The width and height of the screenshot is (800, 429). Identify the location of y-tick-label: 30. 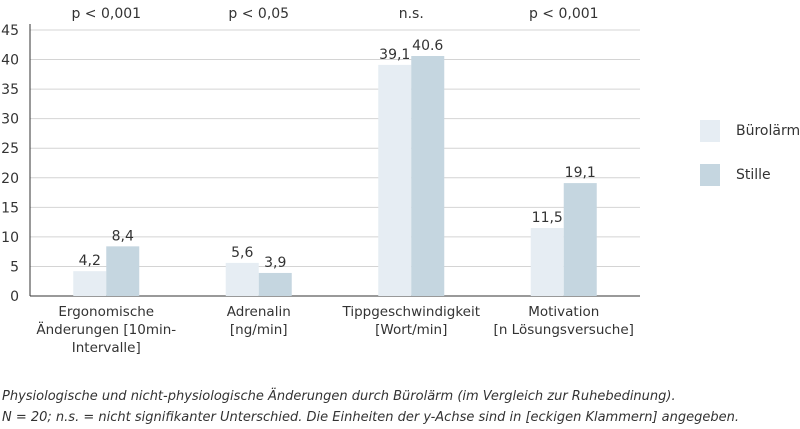
(10, 120).